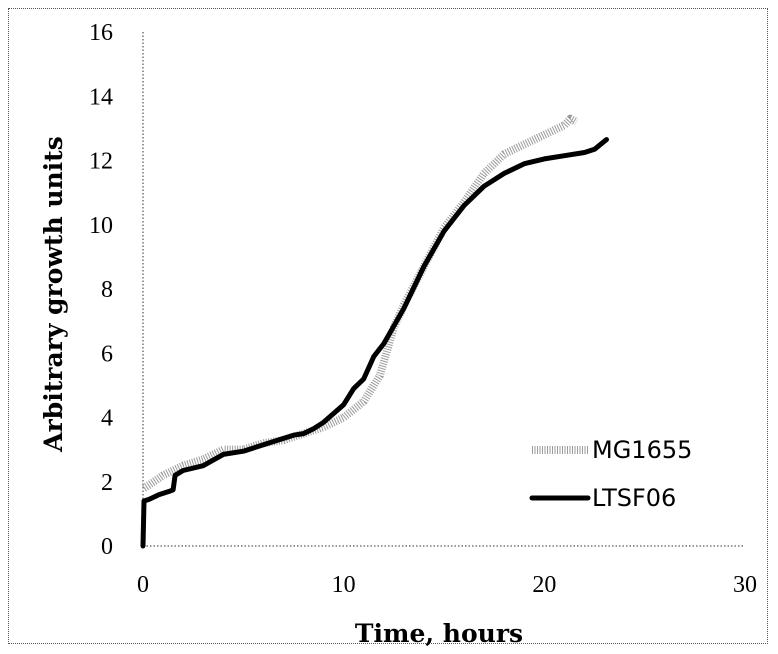  What do you see at coordinates (544, 585) in the screenshot?
I see `x-tick-label: 20` at bounding box center [544, 585].